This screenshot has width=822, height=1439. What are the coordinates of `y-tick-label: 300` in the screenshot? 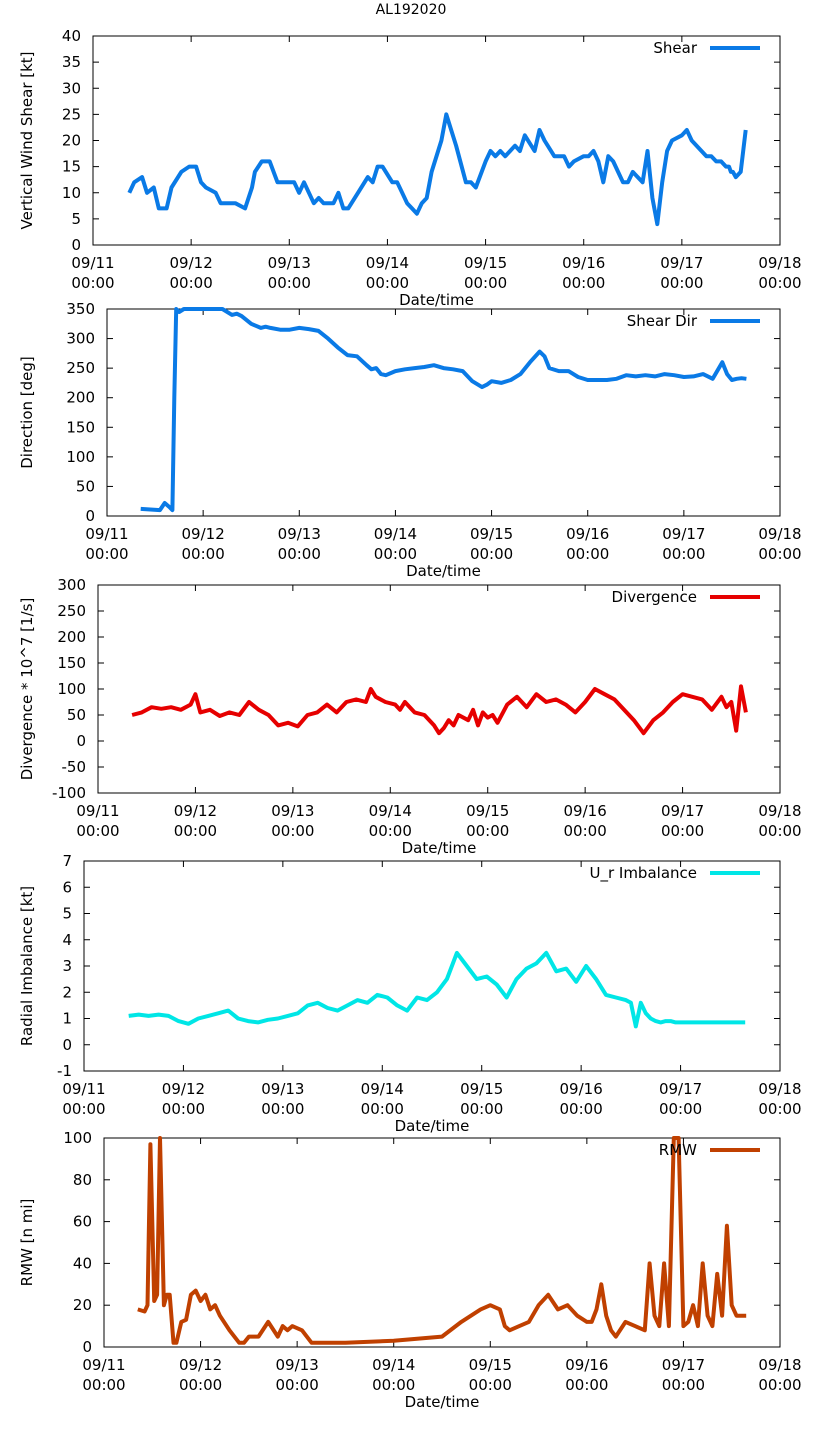 It's located at (80, 339).